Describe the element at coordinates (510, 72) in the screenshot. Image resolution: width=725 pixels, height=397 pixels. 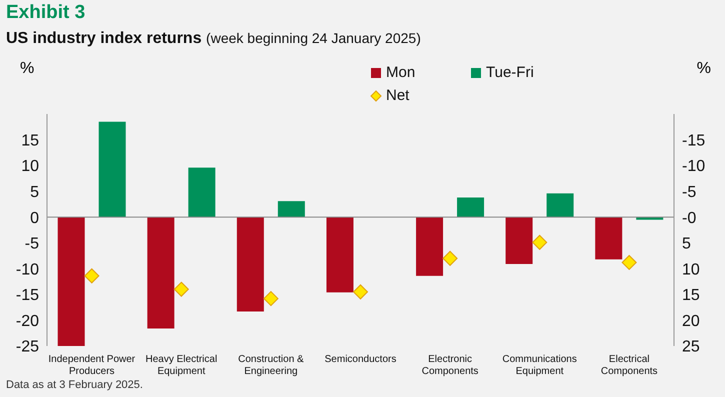
I see `legend-label: Tue-Fri` at that location.